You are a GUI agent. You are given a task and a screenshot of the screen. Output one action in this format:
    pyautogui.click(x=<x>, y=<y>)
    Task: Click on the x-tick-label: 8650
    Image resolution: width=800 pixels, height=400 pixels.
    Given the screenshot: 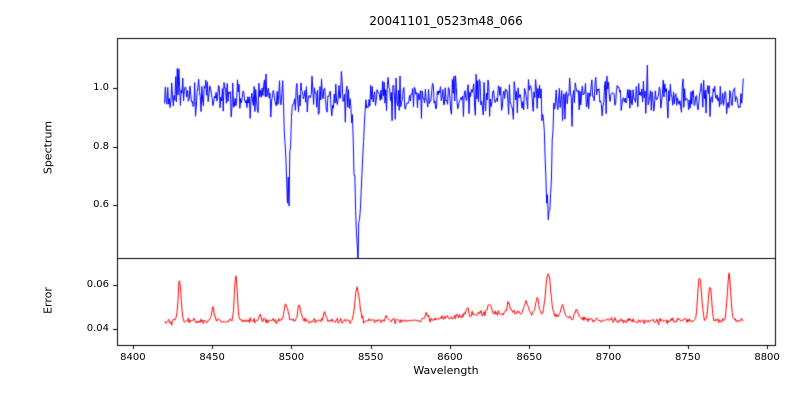 What is the action you would take?
    pyautogui.click(x=529, y=357)
    